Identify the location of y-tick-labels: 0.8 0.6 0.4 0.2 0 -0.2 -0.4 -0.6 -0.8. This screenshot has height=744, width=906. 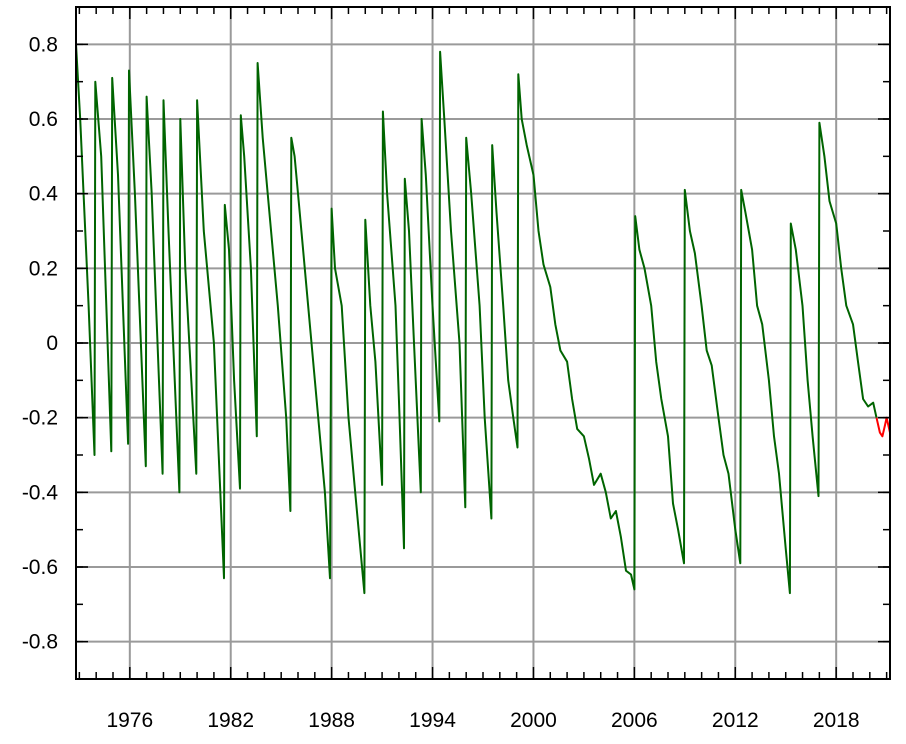
(40, 343).